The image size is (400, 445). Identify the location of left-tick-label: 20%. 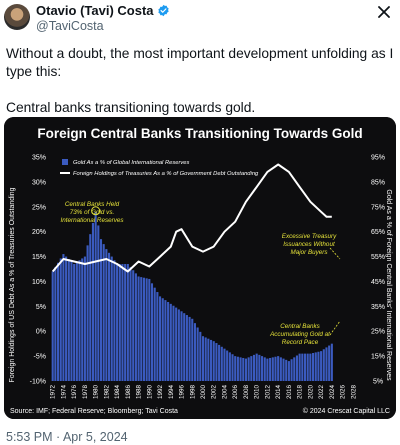
(39, 232).